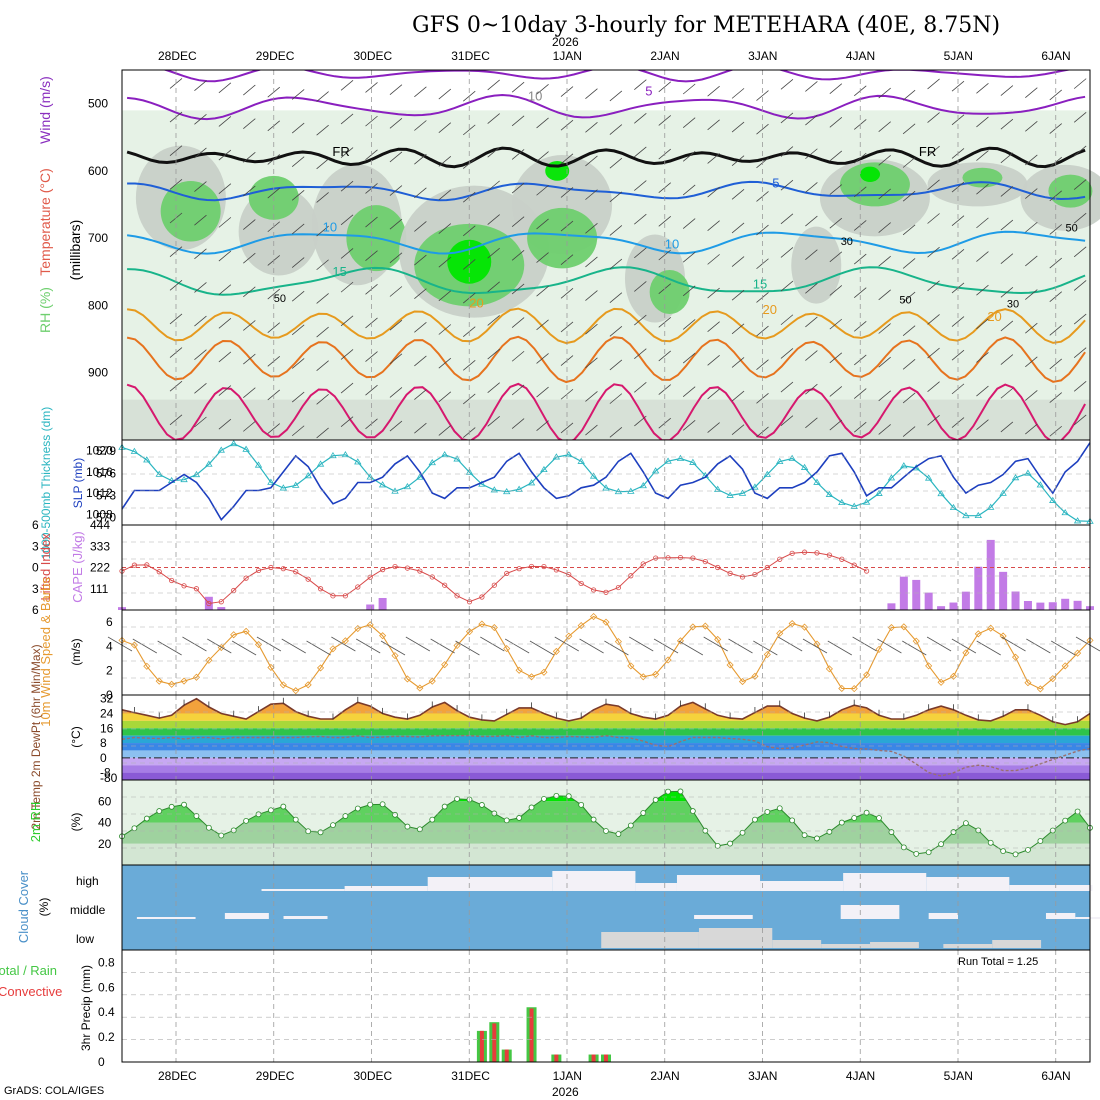 This screenshot has width=1100, height=1100. I want to click on cloud-ylabel: Cloud Cover, so click(23, 906).